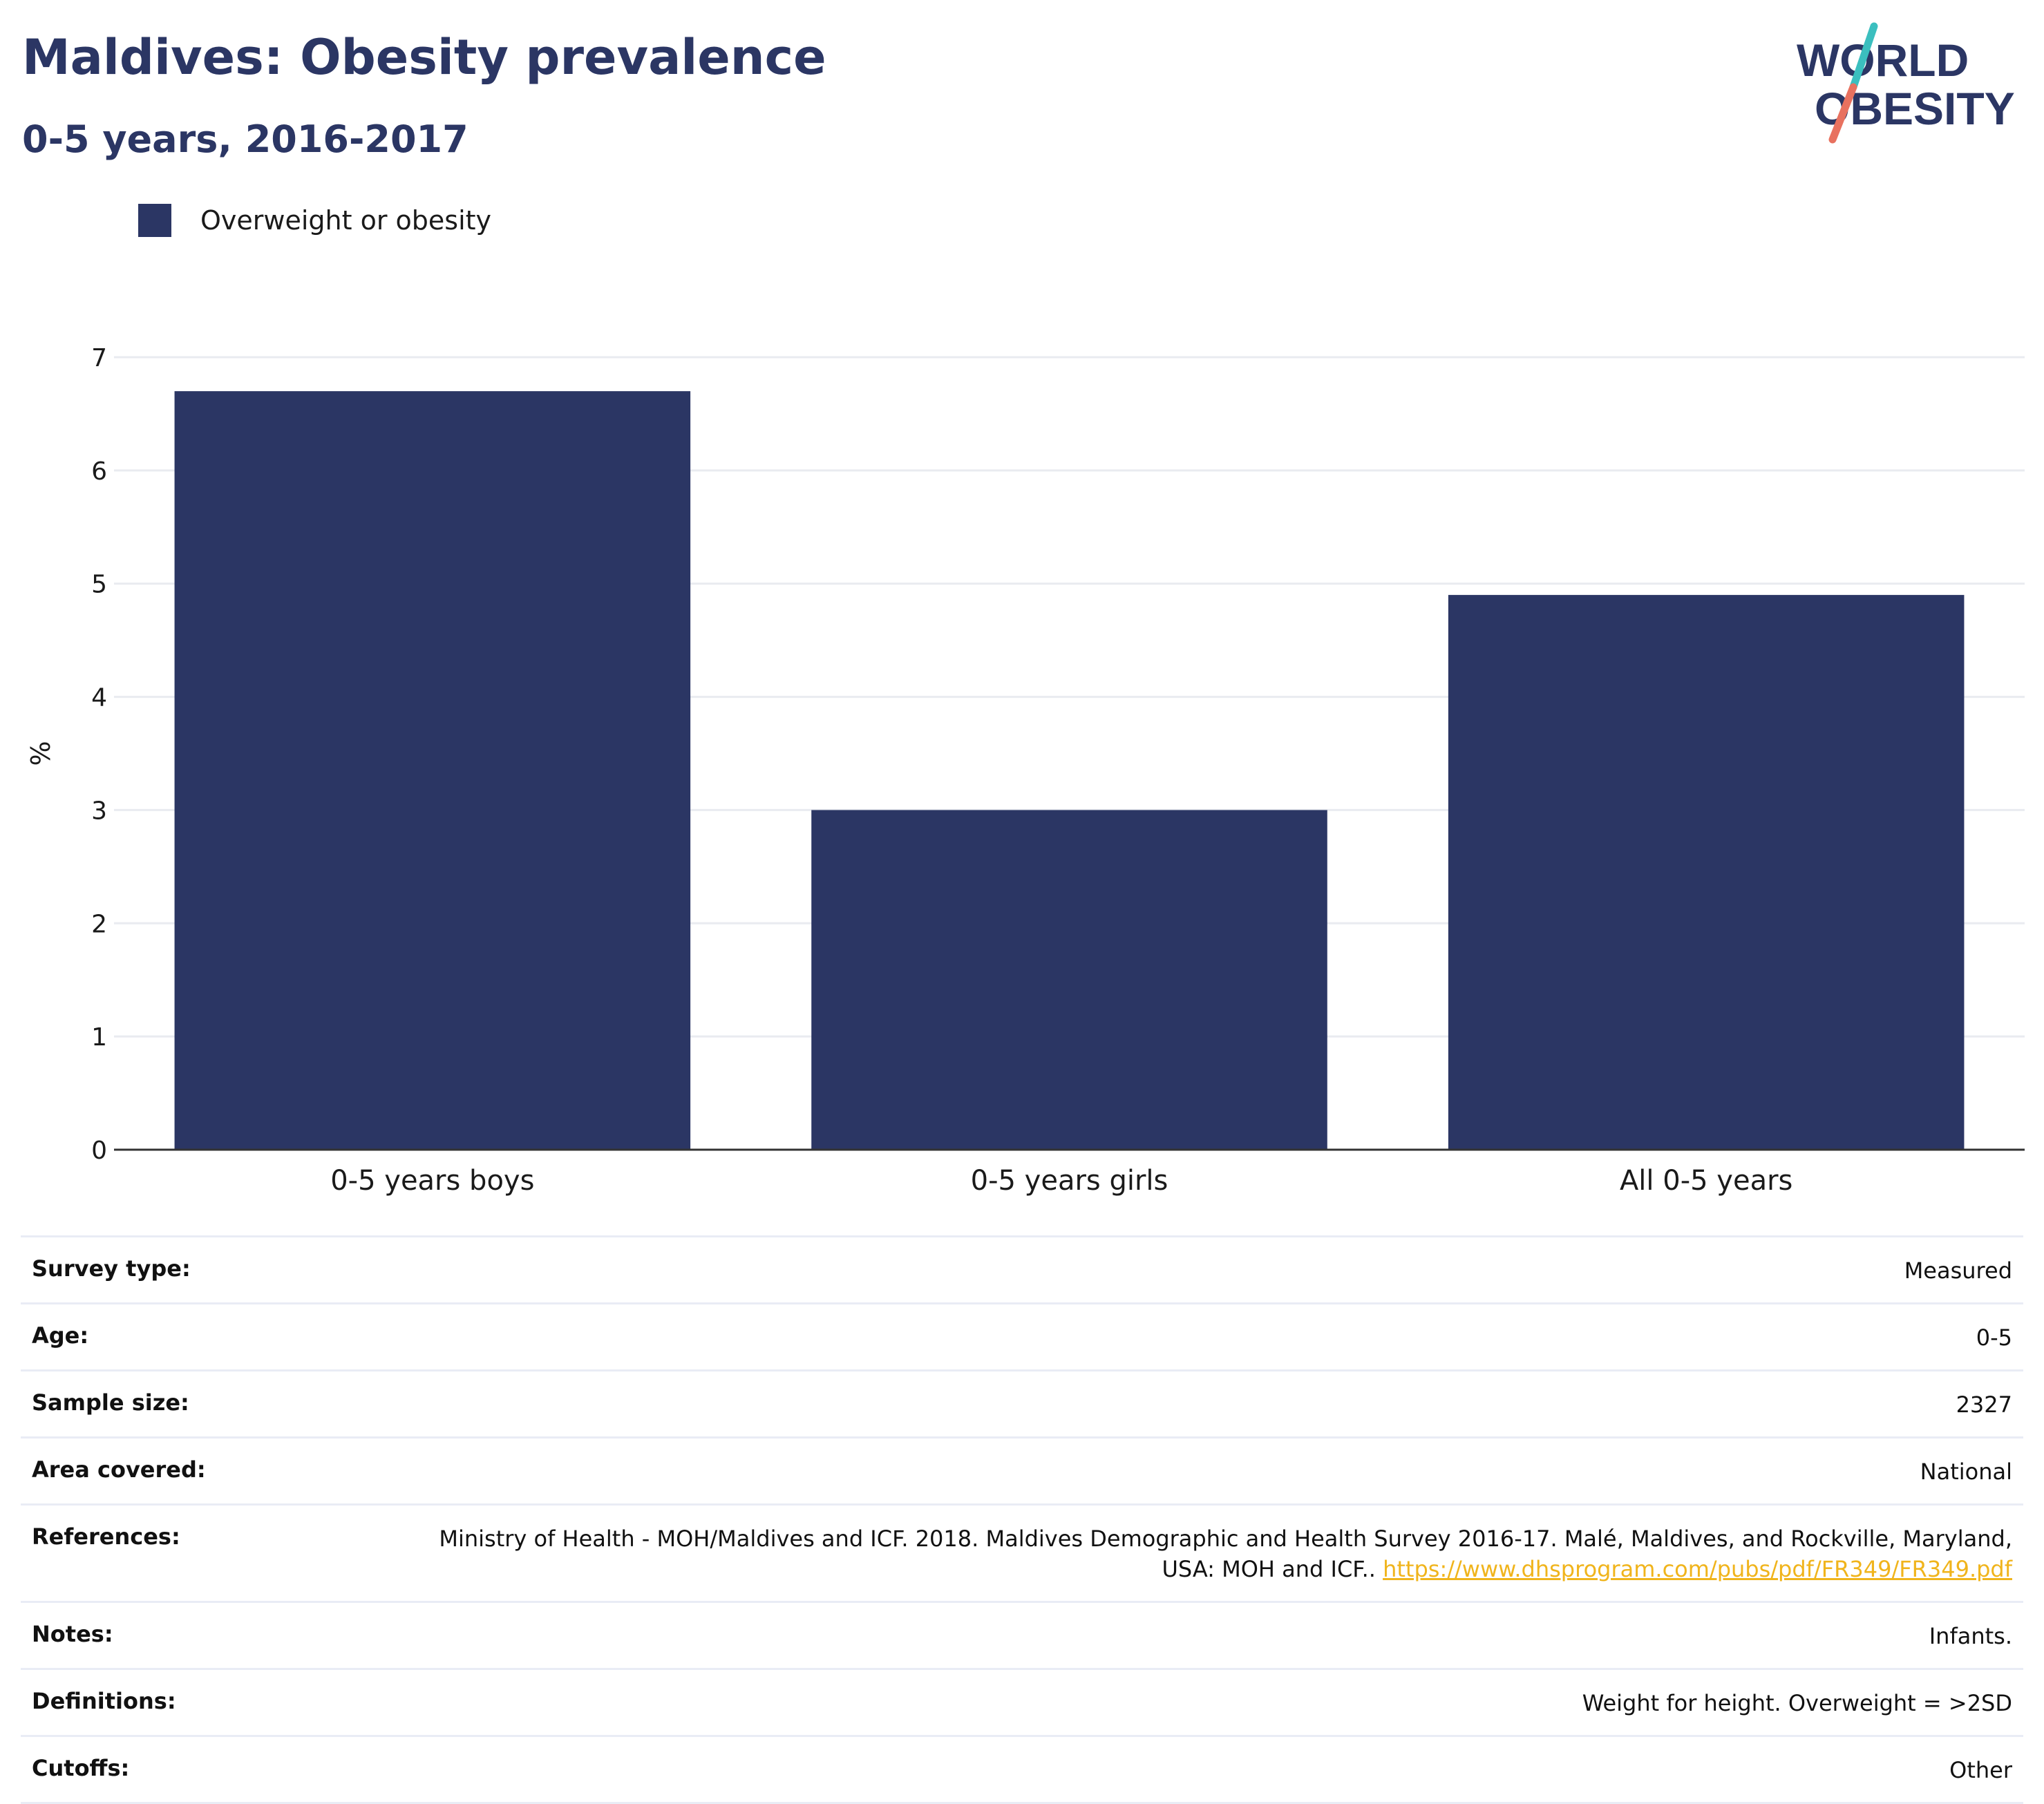 This screenshot has height=1804, width=2044. What do you see at coordinates (99, 1151) in the screenshot?
I see `y-tick-label: 0` at bounding box center [99, 1151].